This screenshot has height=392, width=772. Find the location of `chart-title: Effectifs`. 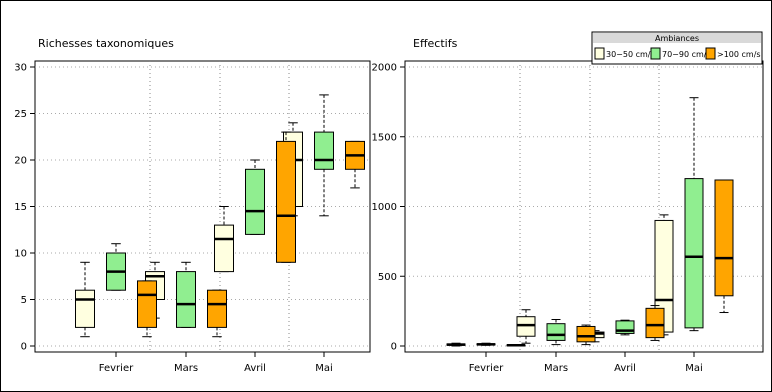

chart-title: Effectifs is located at coordinates (435, 43).